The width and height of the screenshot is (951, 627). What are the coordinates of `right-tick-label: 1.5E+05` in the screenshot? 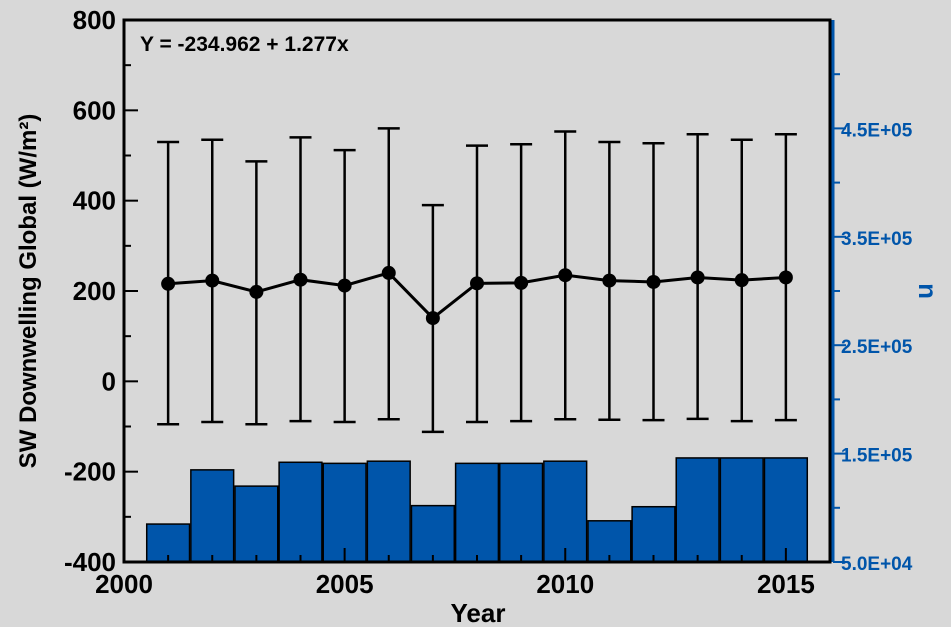 It's located at (877, 456).